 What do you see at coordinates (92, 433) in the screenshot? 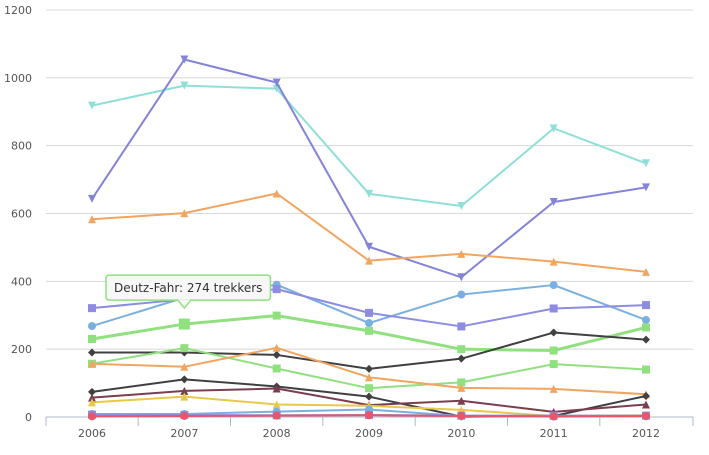
I see `x-tick-label: 2006` at bounding box center [92, 433].